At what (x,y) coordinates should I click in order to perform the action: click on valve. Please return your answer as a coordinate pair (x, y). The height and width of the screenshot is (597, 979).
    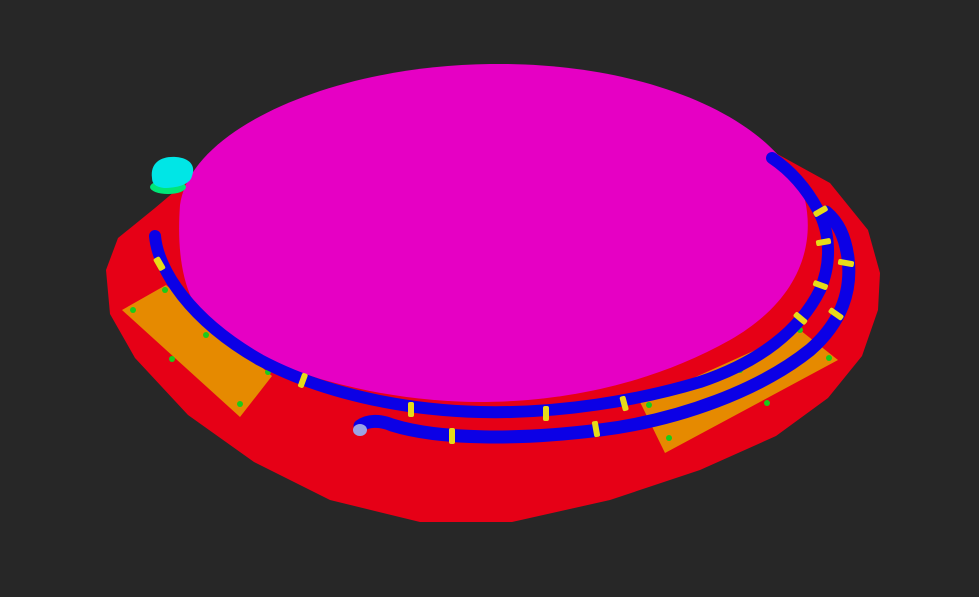
    Looking at the image, I should click on (172, 175).